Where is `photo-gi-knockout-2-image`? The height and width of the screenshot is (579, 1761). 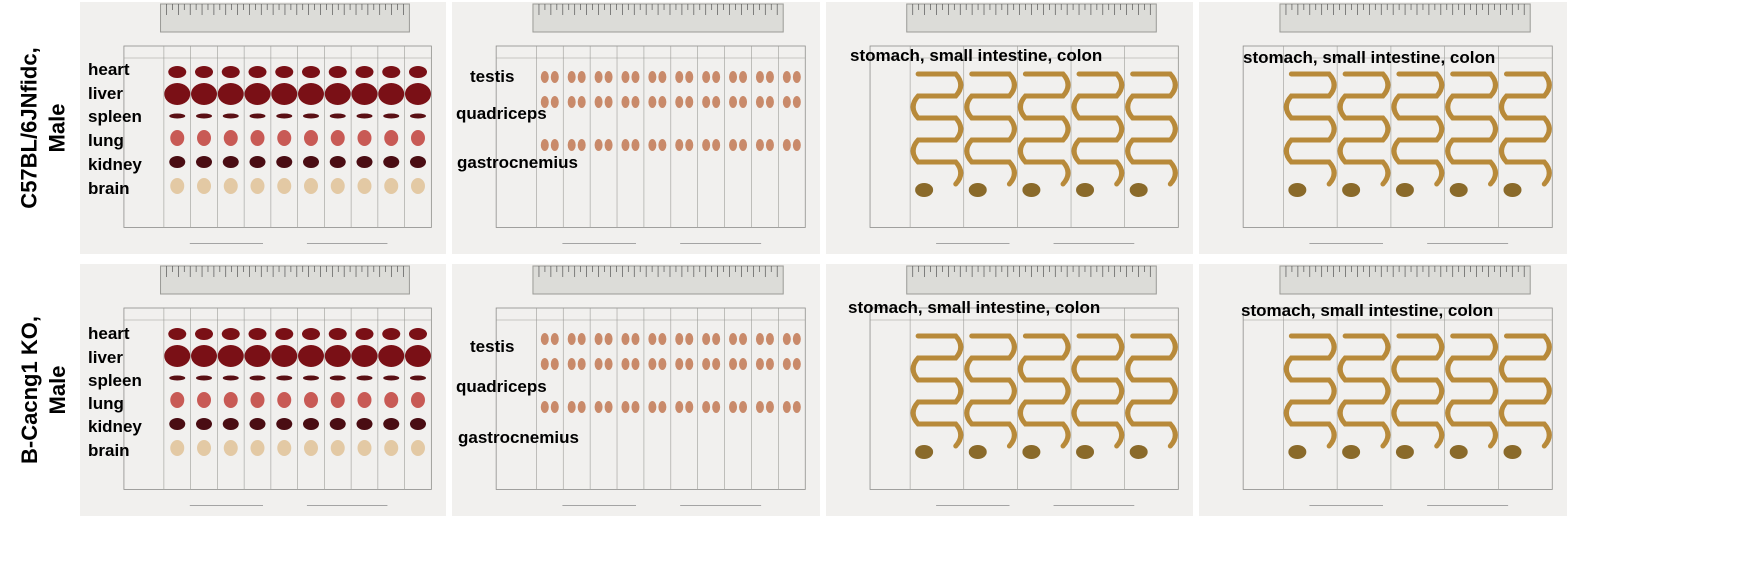
photo-gi-knockout-2-image is located at coordinates (1383, 390).